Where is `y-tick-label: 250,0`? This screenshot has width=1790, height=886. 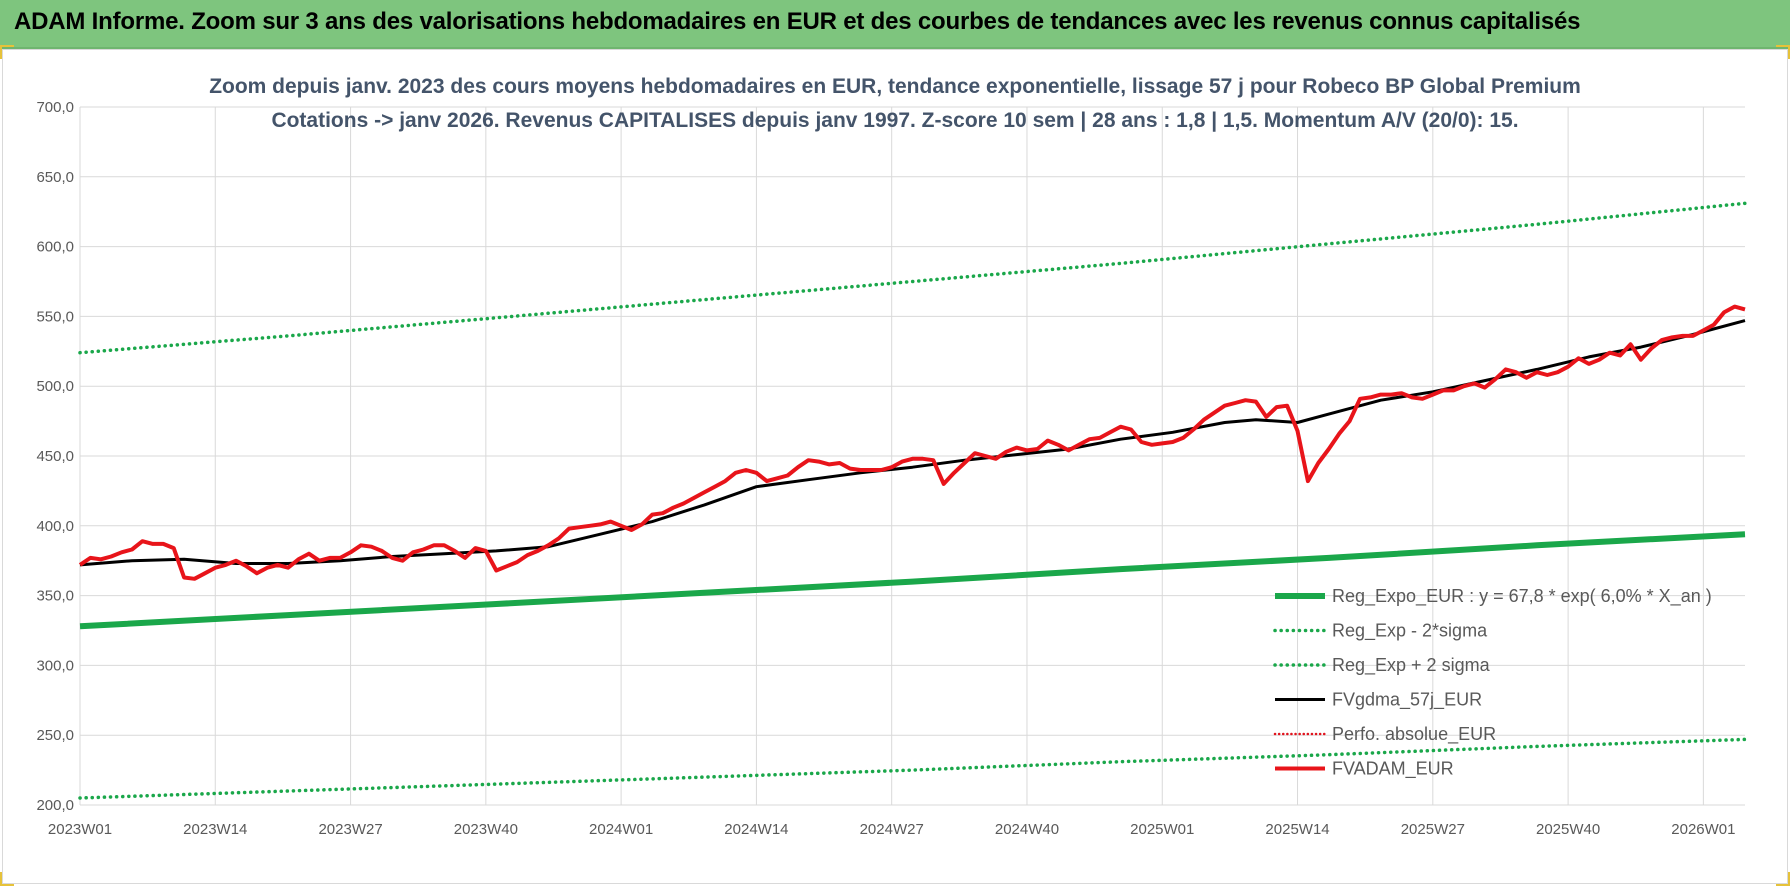
y-tick-label: 250,0 is located at coordinates (55, 735).